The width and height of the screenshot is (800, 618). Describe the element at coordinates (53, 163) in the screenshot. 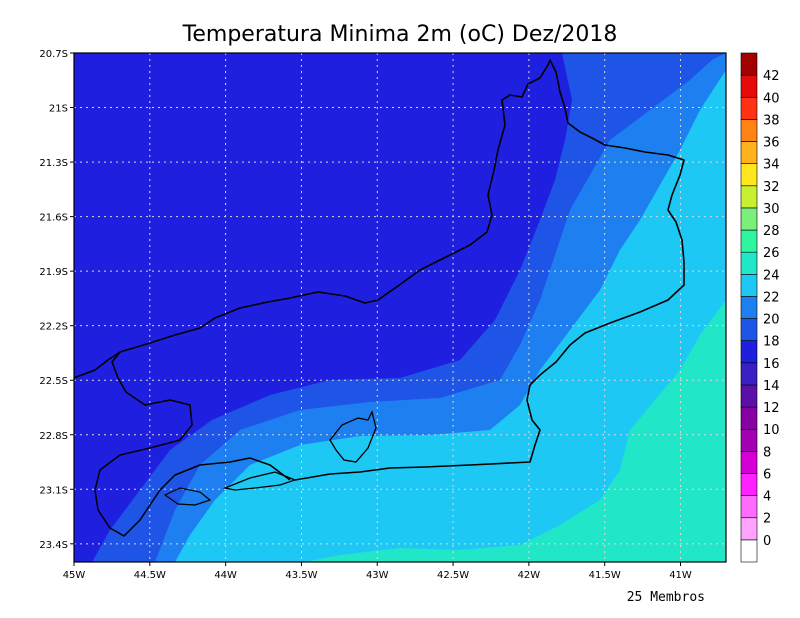

I see `y-tick-label: 21.3S` at that location.